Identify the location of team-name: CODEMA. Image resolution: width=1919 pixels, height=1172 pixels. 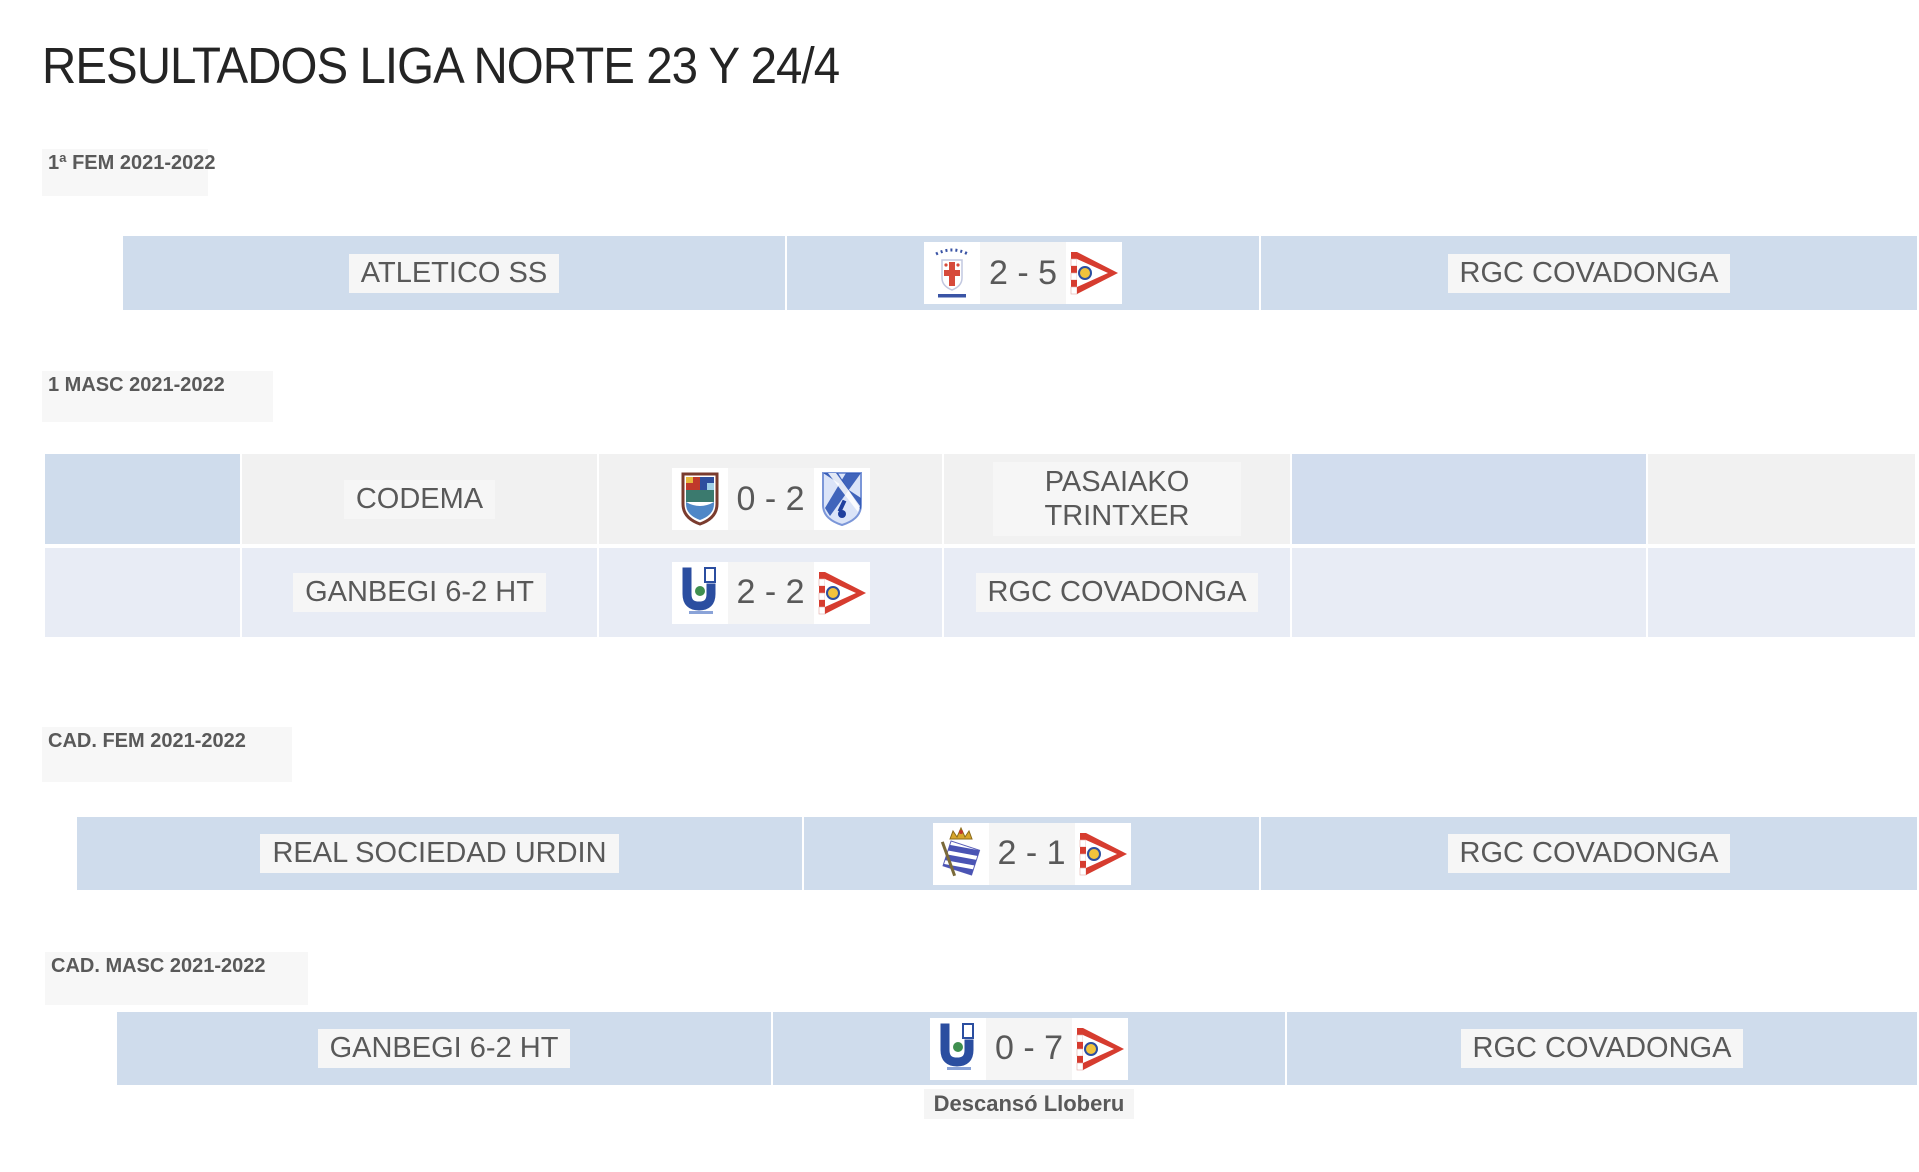
(419, 499).